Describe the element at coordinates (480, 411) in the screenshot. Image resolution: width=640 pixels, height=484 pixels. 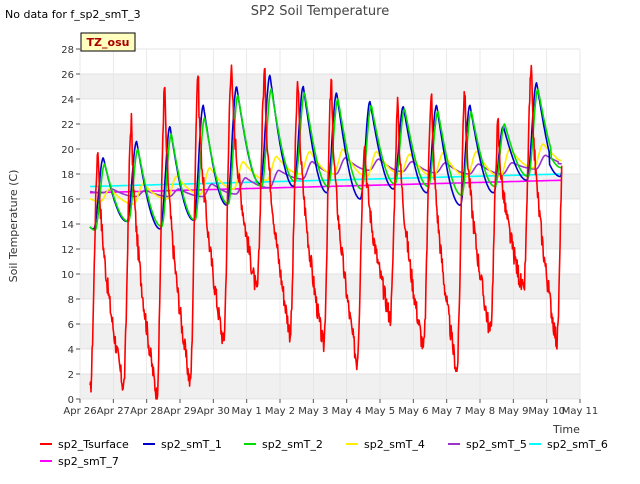
I see `x-tick-label: May 8` at that location.